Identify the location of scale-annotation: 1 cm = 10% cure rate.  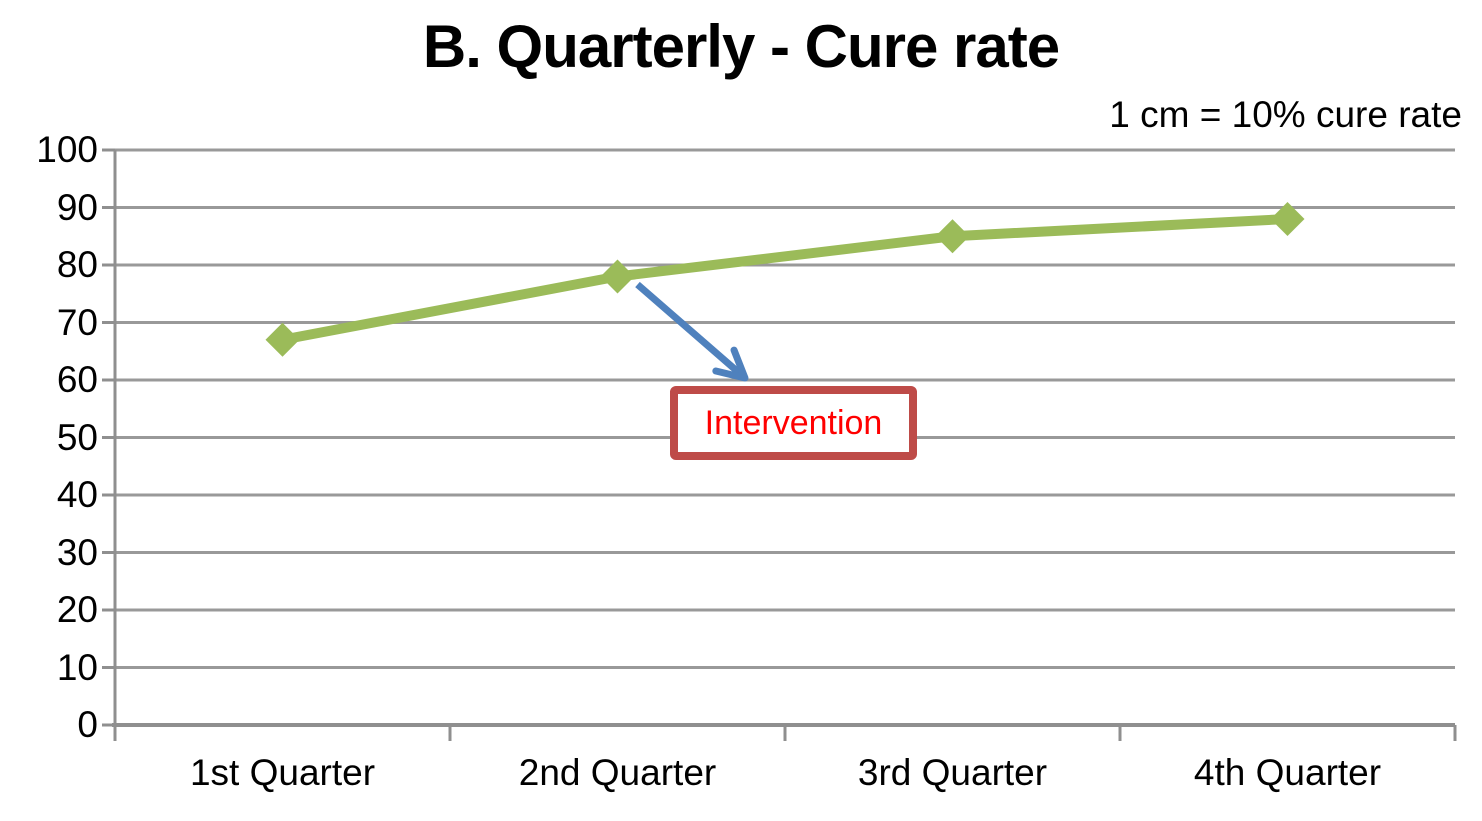
(1285, 114).